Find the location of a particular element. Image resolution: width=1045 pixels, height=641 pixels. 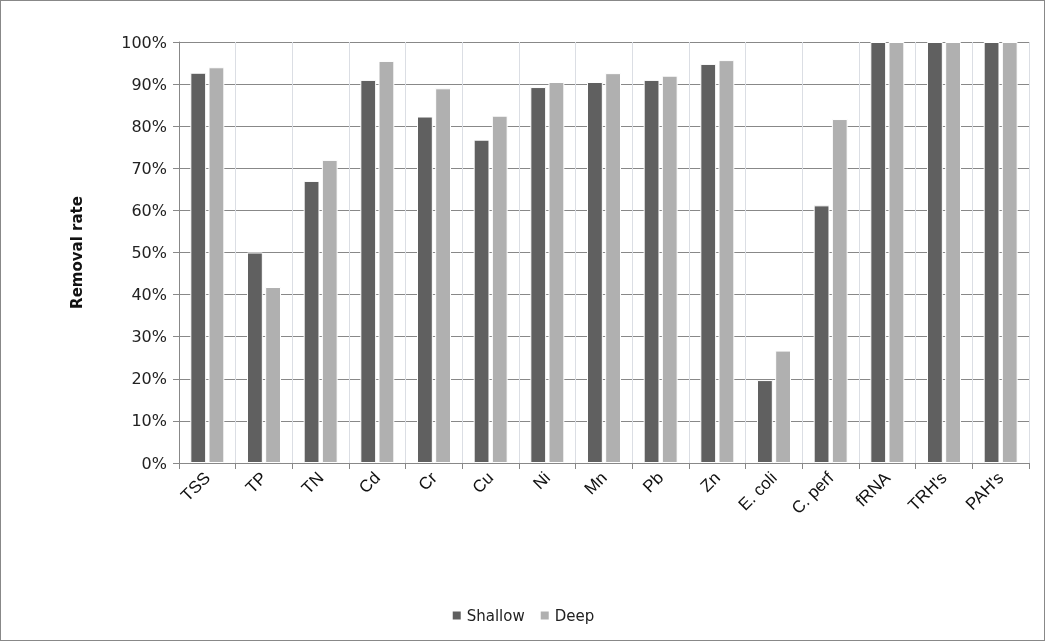

y-tick-label: 80% is located at coordinates (149, 126).